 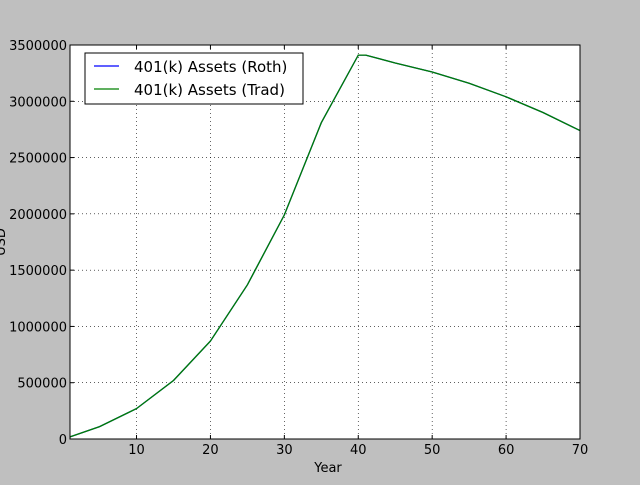 What do you see at coordinates (4, 242) in the screenshot?
I see `y-axis-label: USD` at bounding box center [4, 242].